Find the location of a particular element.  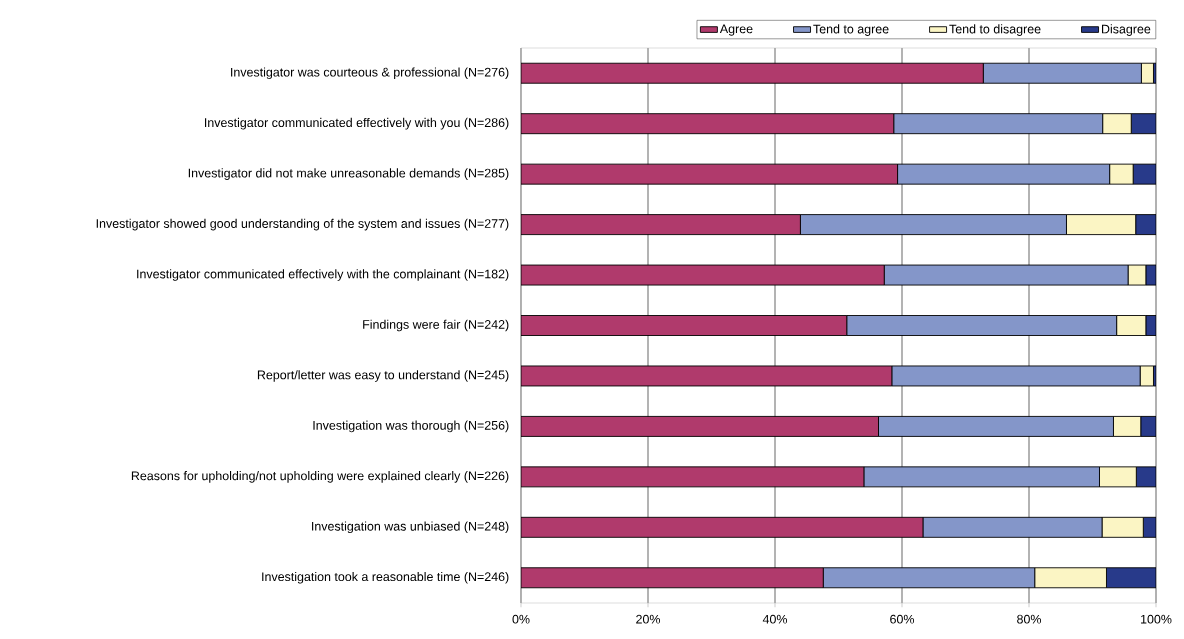

y-tick-label: Findings were fair (N=242) is located at coordinates (436, 325).